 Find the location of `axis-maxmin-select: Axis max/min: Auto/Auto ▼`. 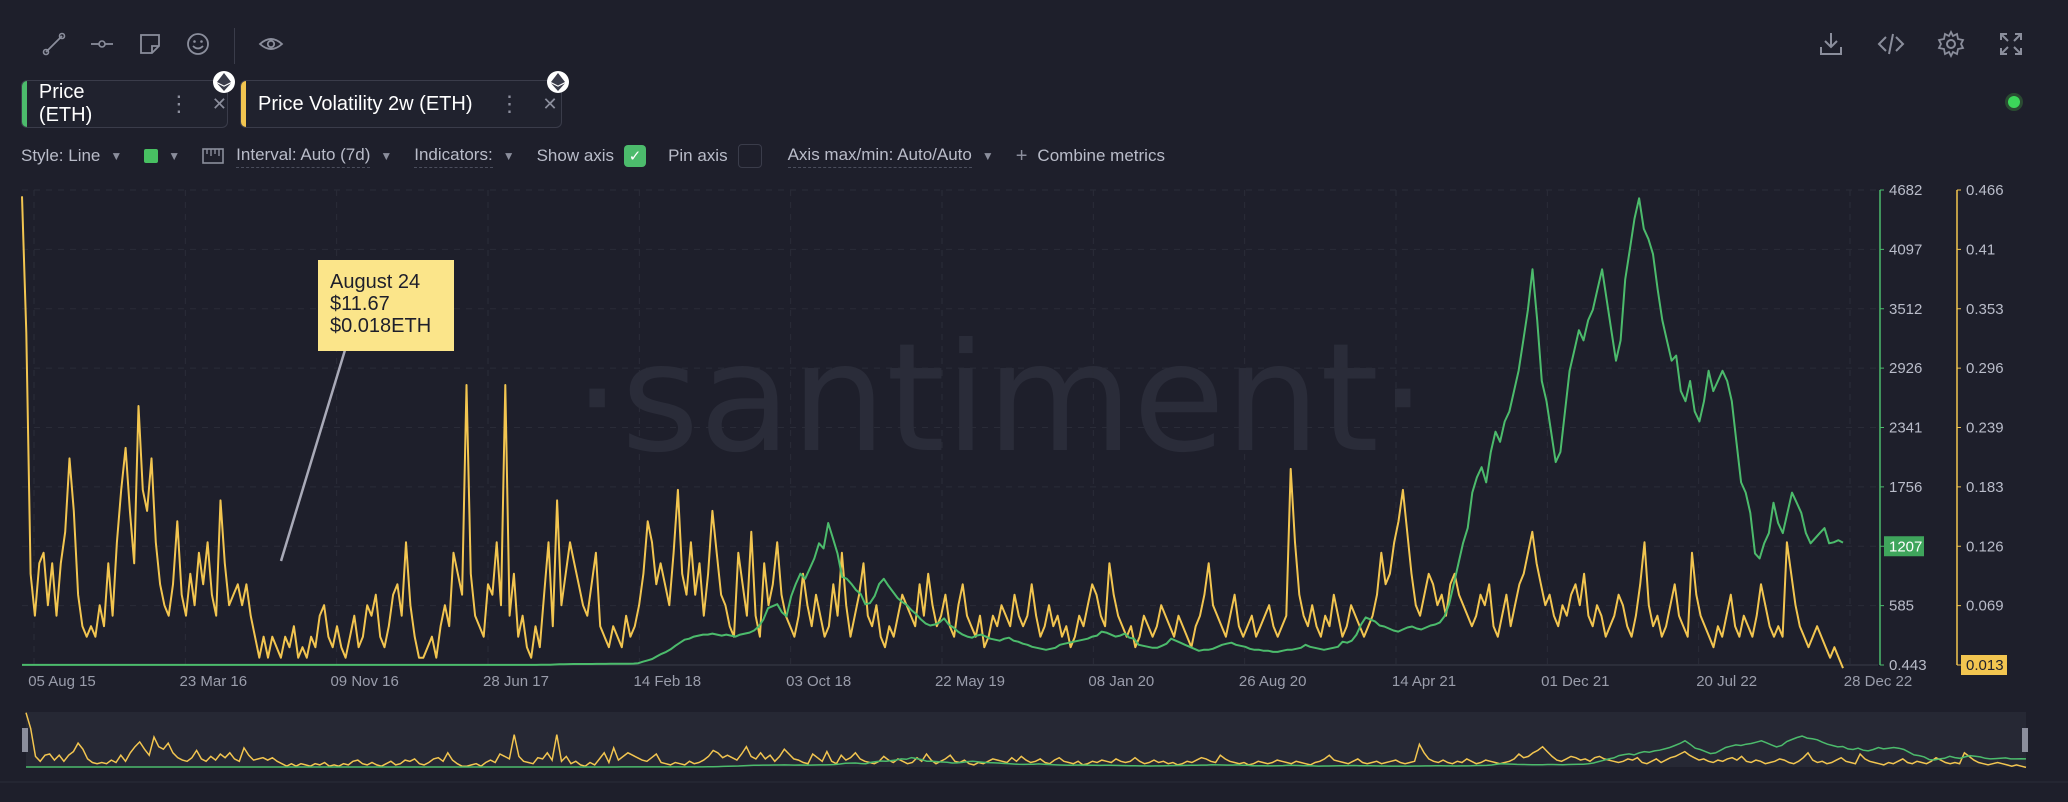

axis-maxmin-select: Axis max/min: Auto/Auto ▼ is located at coordinates (890, 156).